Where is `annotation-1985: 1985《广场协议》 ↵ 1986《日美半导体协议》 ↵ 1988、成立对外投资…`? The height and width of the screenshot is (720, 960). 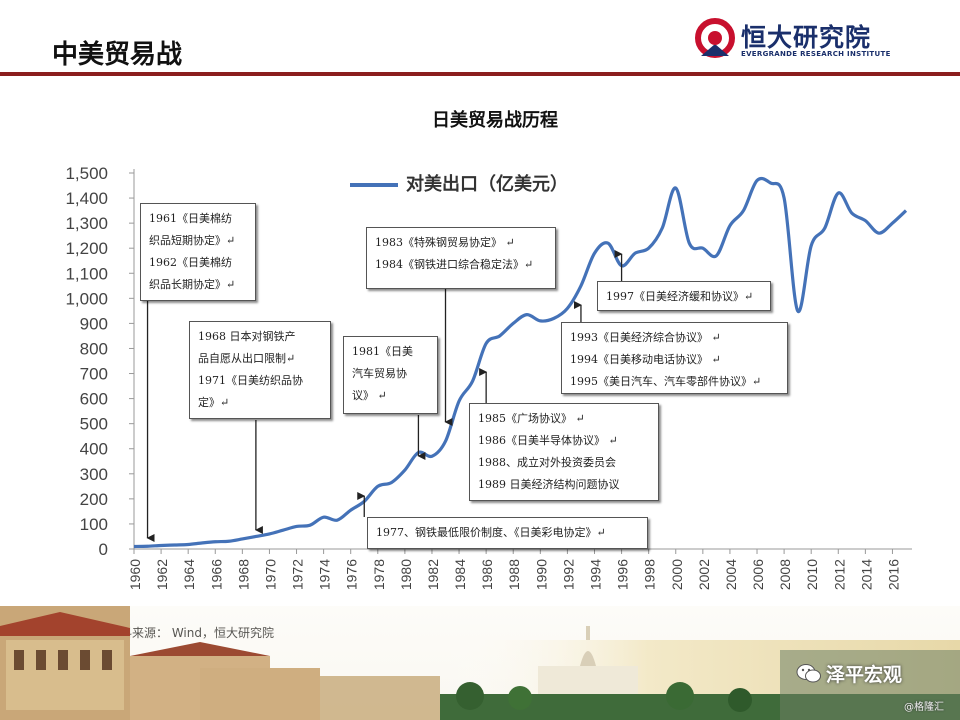 annotation-1985: 1985《广场协议》 ↵ 1986《日美半导体协议》 ↵ 1988、成立对外投资… is located at coordinates (564, 452).